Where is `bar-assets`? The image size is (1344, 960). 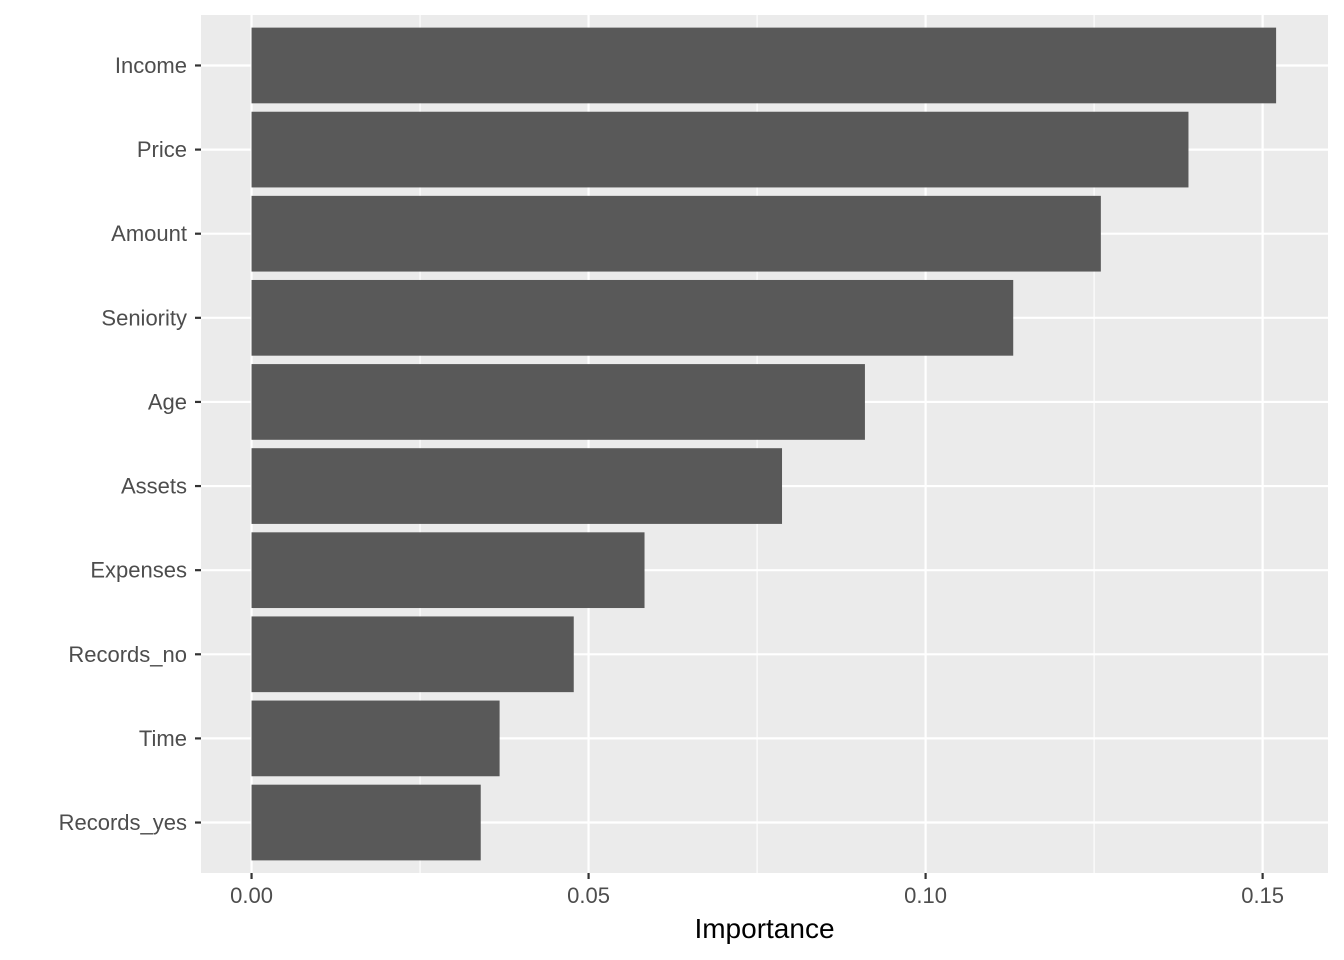
bar-assets is located at coordinates (517, 486).